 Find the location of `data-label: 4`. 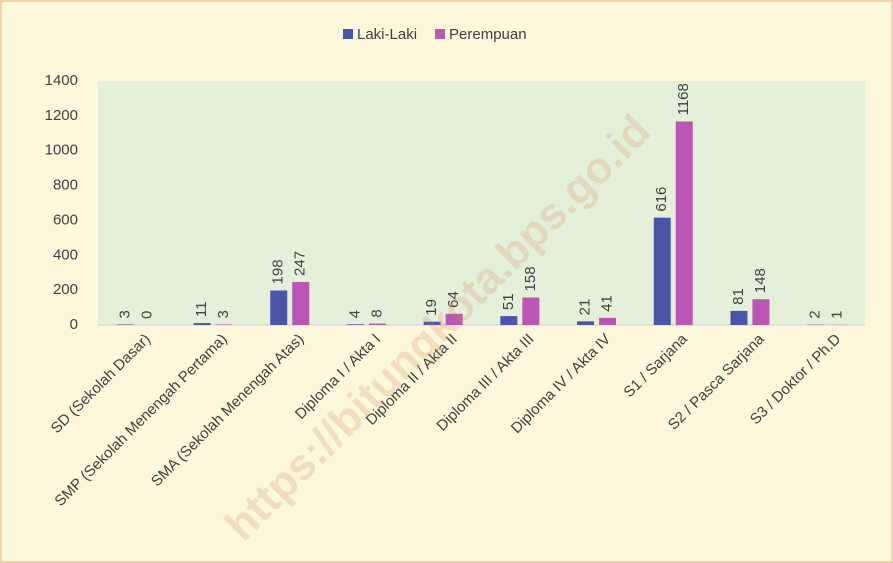

data-label: 4 is located at coordinates (354, 314).